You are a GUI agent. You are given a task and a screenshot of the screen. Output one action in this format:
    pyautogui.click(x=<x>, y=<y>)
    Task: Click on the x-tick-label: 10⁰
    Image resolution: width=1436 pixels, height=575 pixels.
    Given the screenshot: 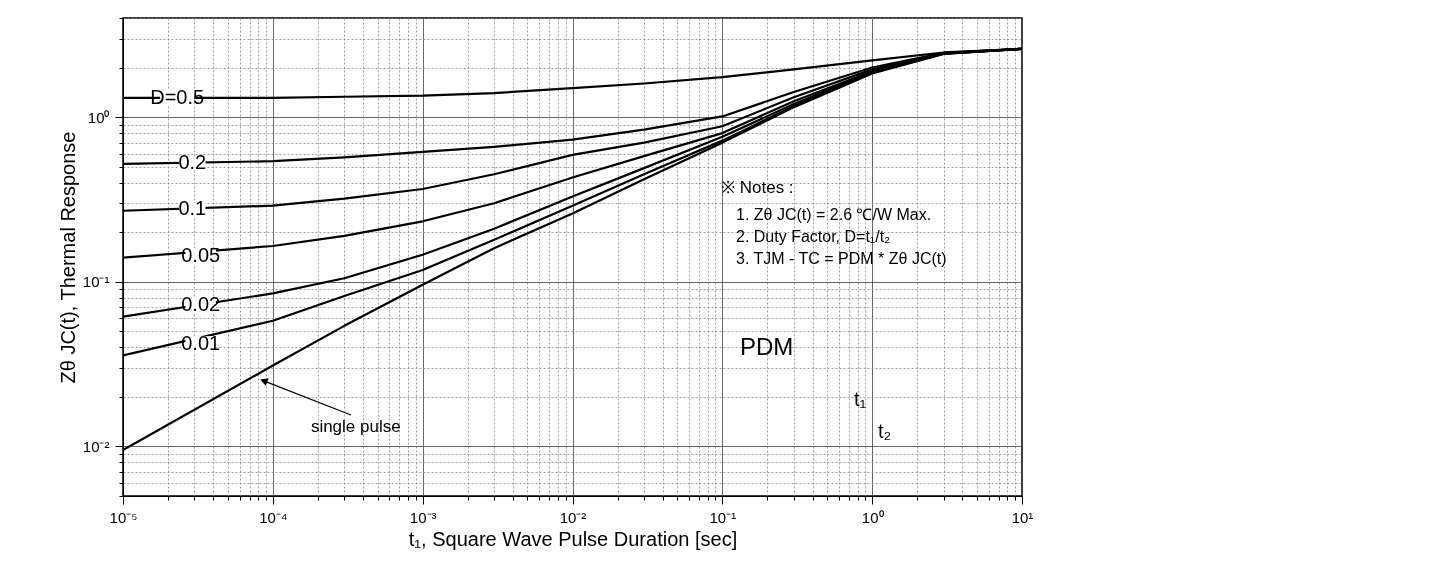 What is the action you would take?
    pyautogui.click(x=872, y=517)
    